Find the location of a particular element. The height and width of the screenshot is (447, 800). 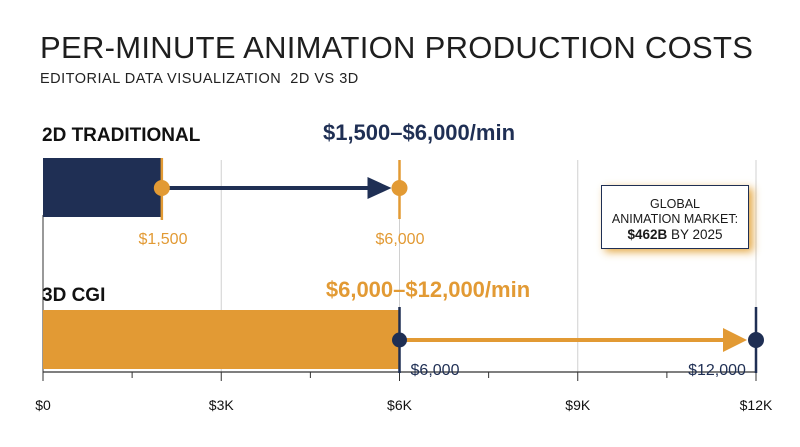

tick-label-0: $0 is located at coordinates (43, 405).